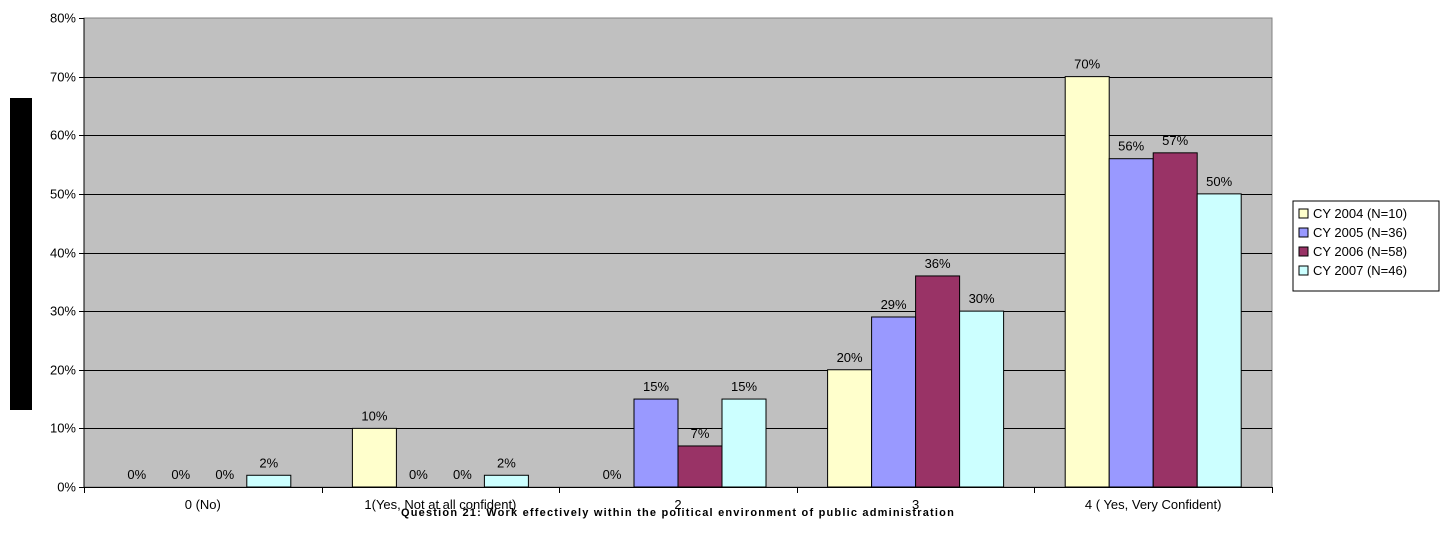 Image resolution: width=1444 pixels, height=548 pixels. I want to click on x-tick-label: 3, so click(915, 504).